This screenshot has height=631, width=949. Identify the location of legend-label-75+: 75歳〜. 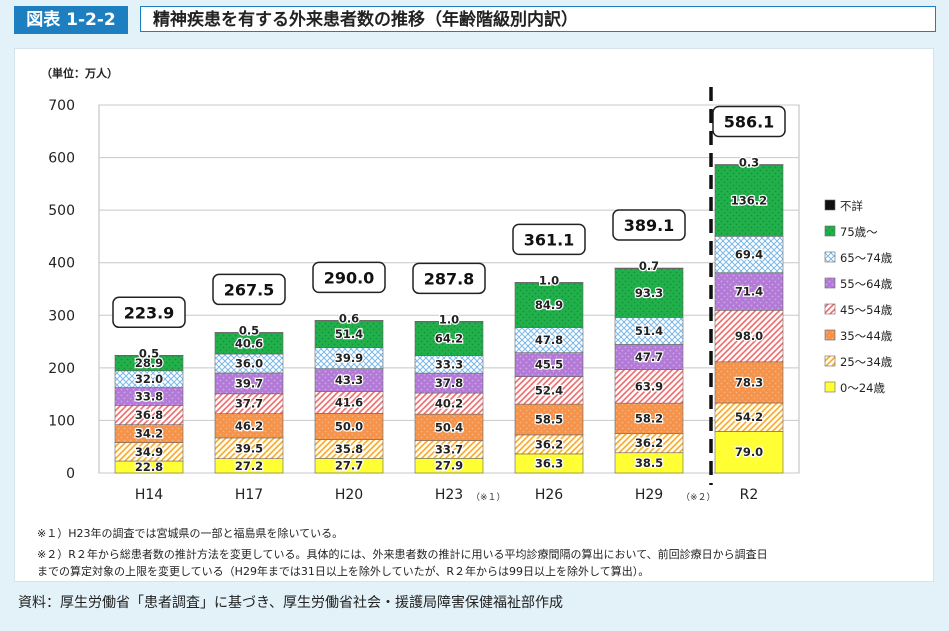
(859, 232).